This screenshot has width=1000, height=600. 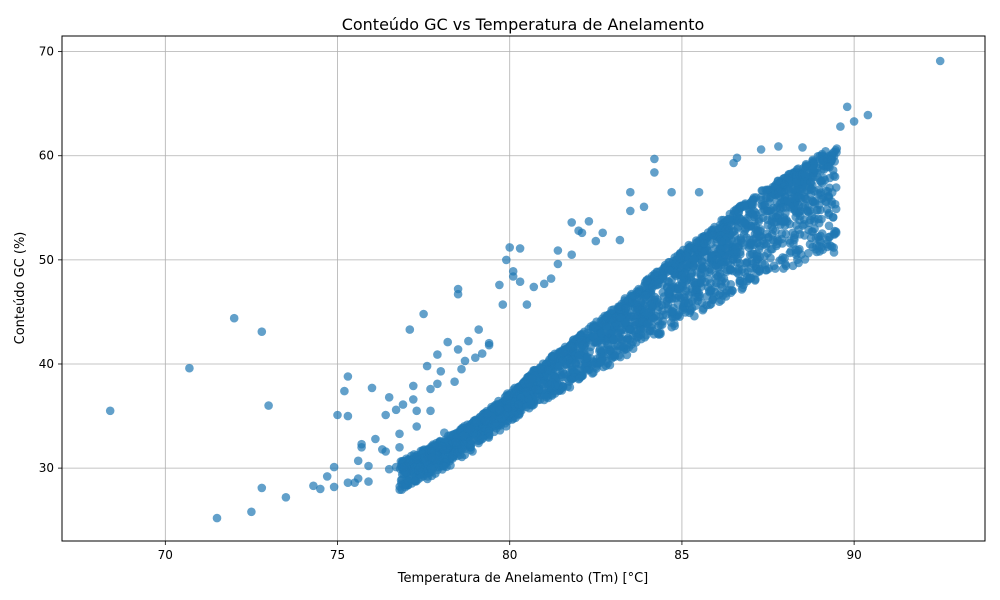 What do you see at coordinates (523, 578) in the screenshot?
I see `x-axis-label: Temperatura de Anelamento (Tm) [°C]` at bounding box center [523, 578].